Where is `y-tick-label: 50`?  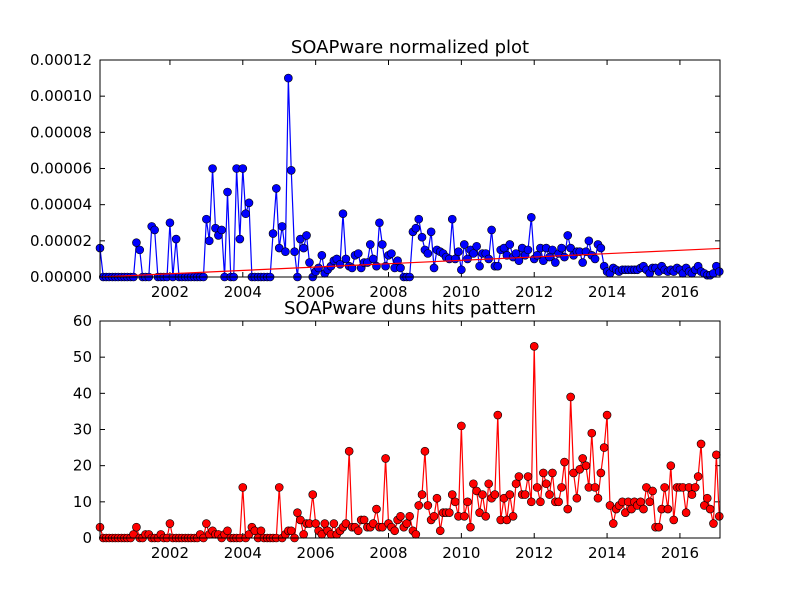
y-tick-label: 50 is located at coordinates (82, 357).